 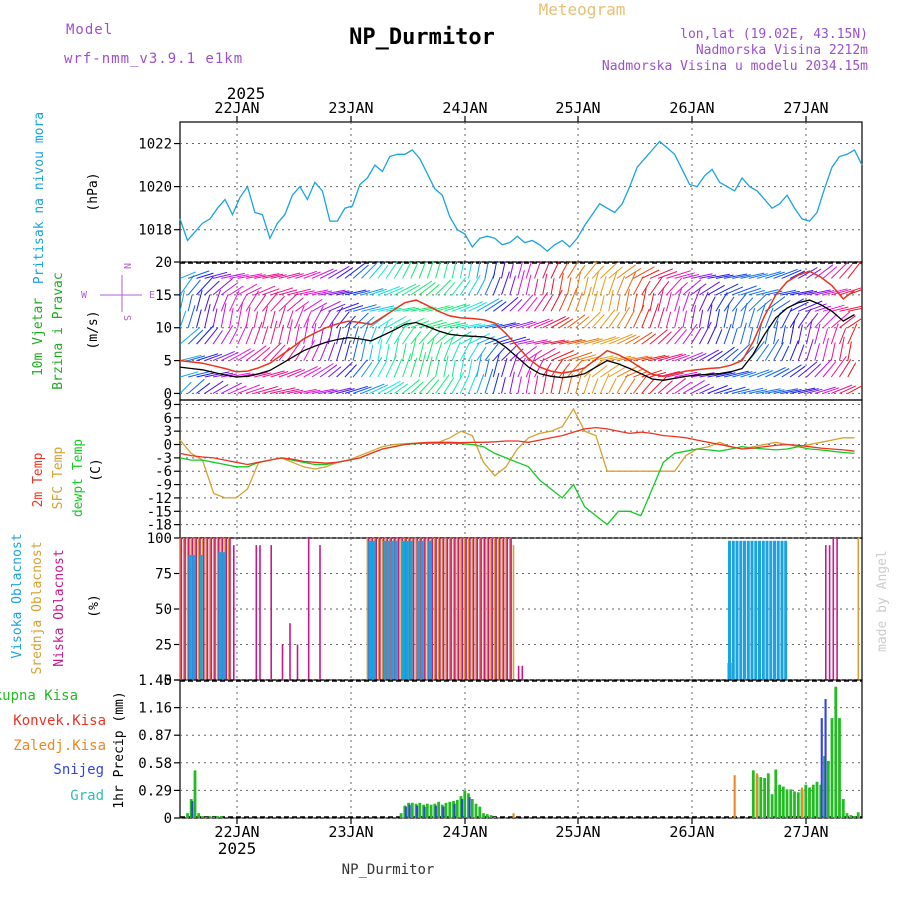 I want to click on precip-frz-bar, so click(x=757, y=795).